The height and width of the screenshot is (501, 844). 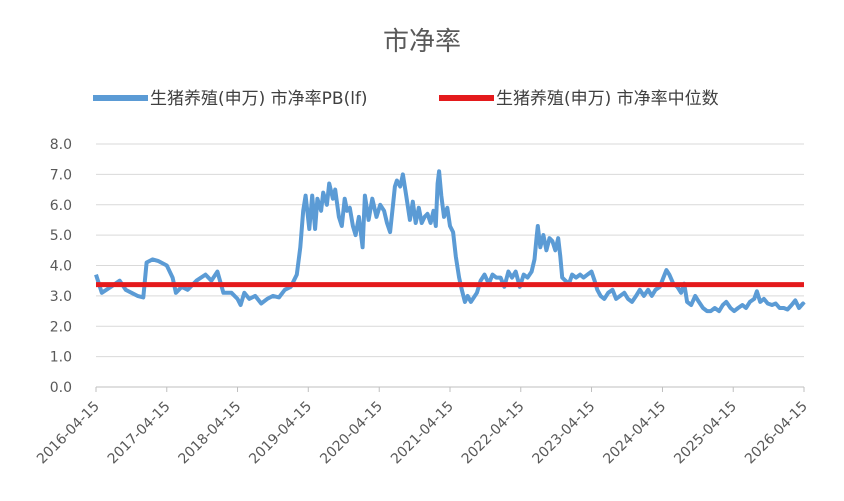 I want to click on y-tick-label: 6.0, so click(x=61, y=206).